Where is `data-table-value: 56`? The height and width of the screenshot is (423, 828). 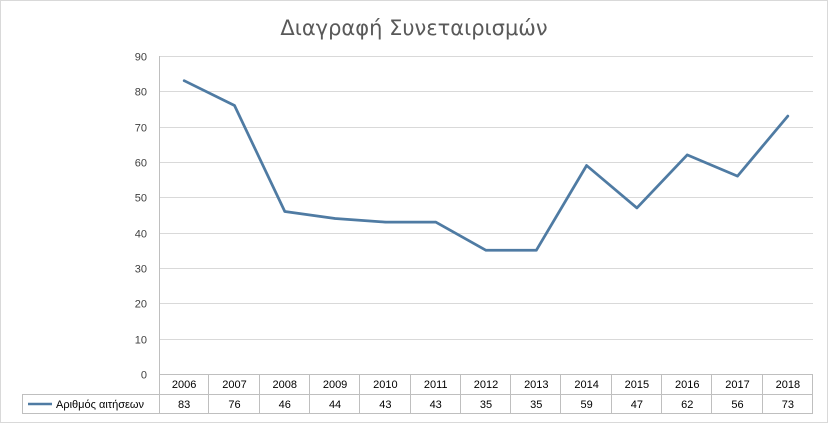
data-table-value: 56 is located at coordinates (737, 405).